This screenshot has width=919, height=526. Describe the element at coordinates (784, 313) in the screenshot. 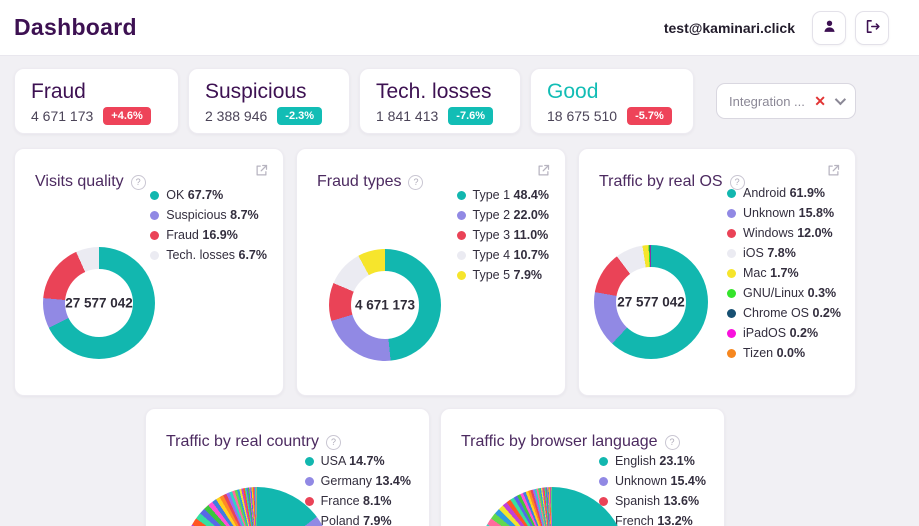

I see `legend-item: Chrome OS 0.2%` at that location.